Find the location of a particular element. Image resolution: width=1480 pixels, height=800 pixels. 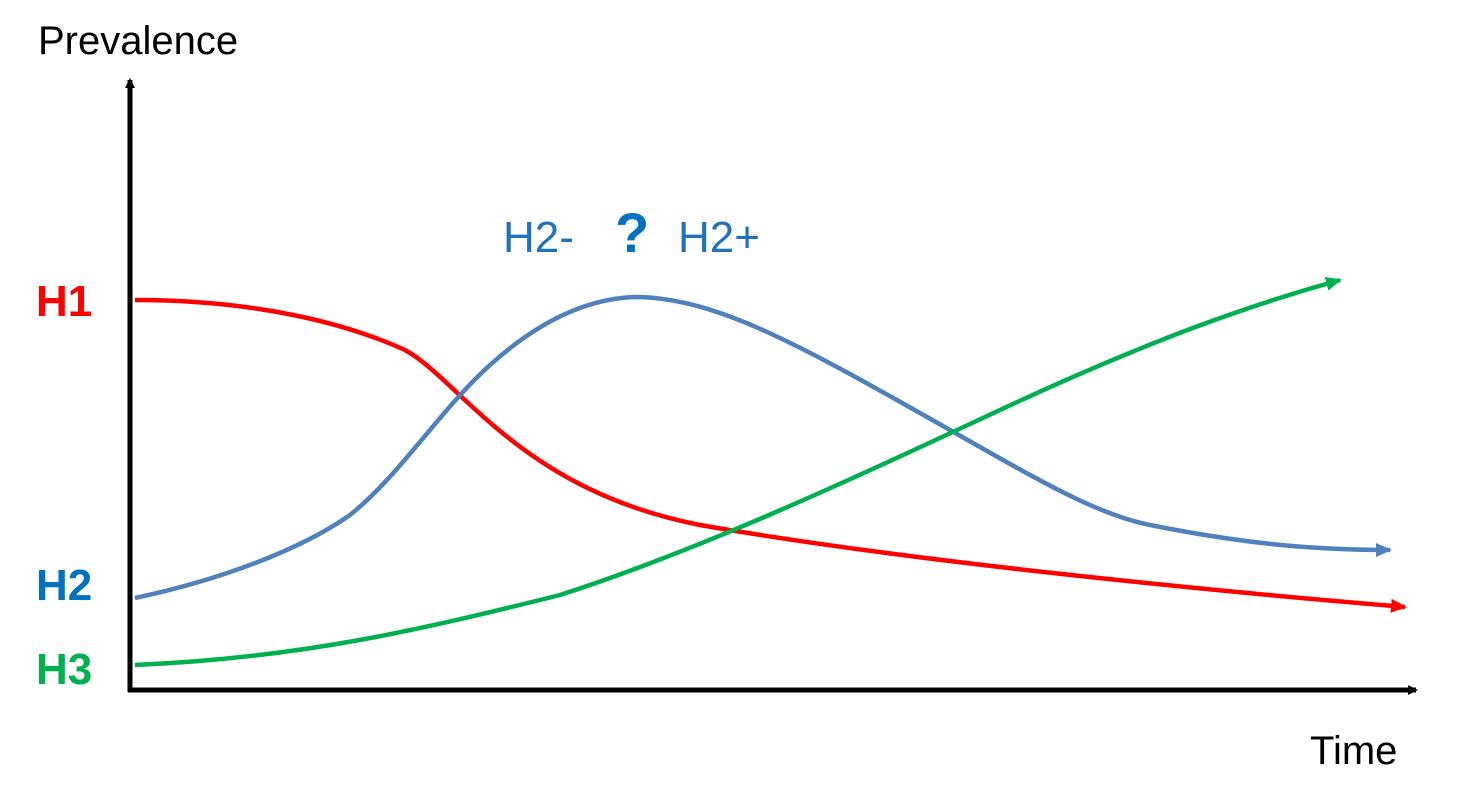

h2-label: H2 is located at coordinates (64, 585).